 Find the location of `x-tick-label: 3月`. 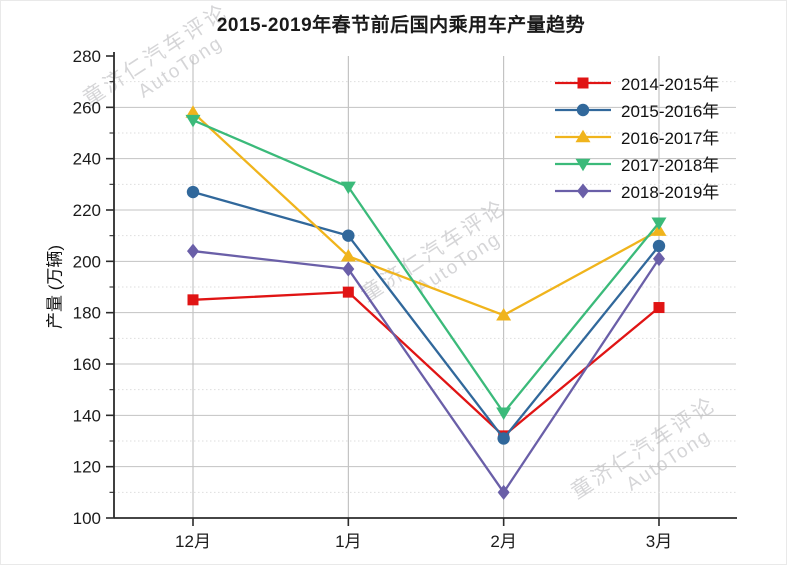

x-tick-label: 3月 is located at coordinates (659, 541).